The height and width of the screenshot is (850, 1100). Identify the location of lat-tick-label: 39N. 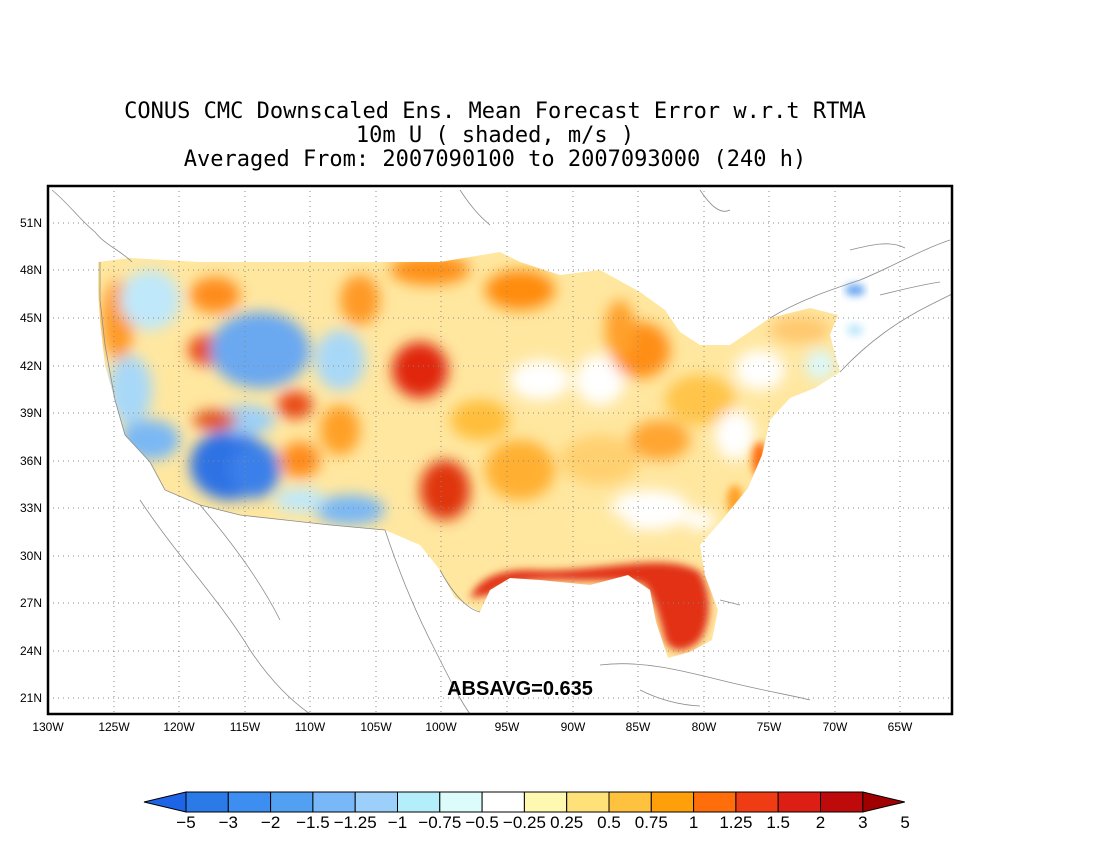
(31, 413).